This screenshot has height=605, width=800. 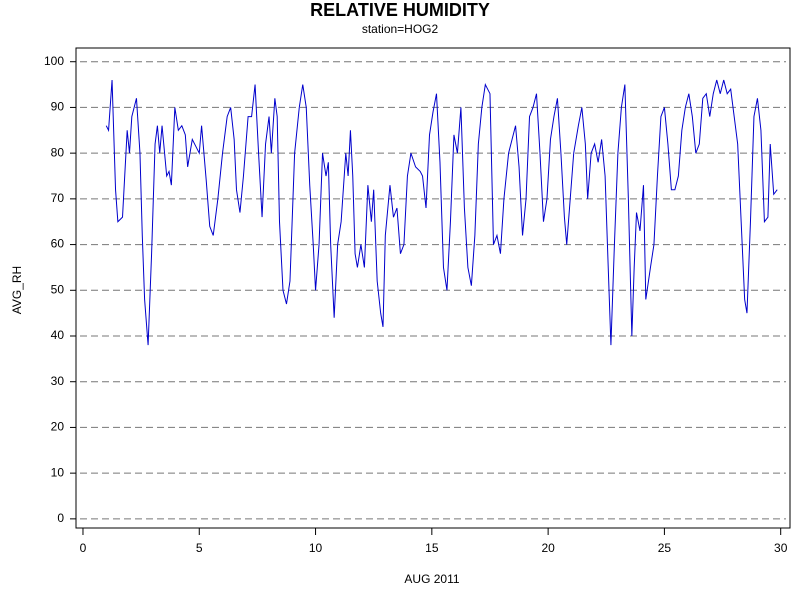 What do you see at coordinates (316, 548) in the screenshot?
I see `x-tick-label: 10` at bounding box center [316, 548].